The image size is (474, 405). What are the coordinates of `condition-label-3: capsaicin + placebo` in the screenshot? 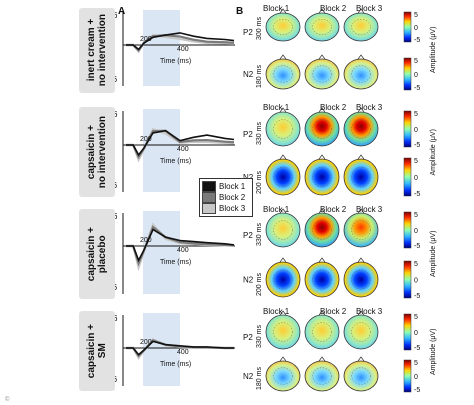 It's located at (97, 254).